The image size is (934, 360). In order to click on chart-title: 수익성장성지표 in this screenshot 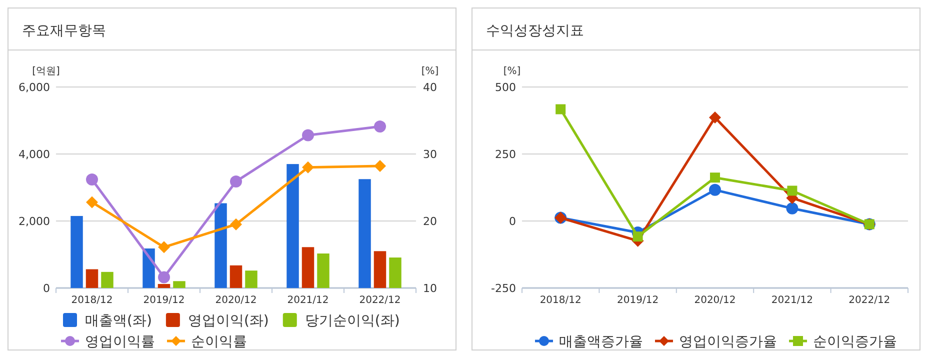, I will do `click(535, 31)`.